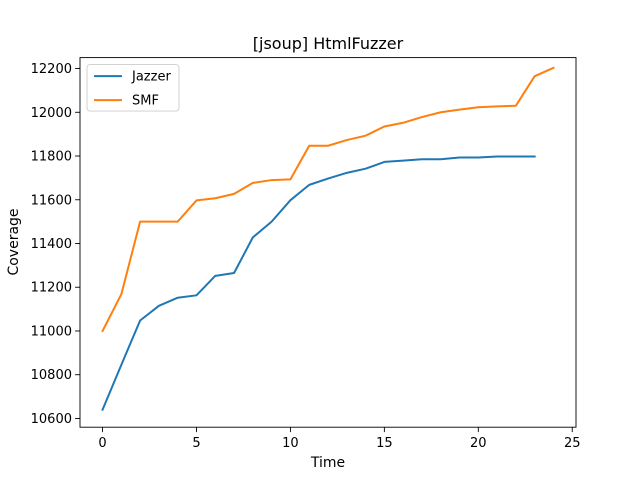 The image size is (640, 485). I want to click on y-tick-label: 10800, so click(51, 375).